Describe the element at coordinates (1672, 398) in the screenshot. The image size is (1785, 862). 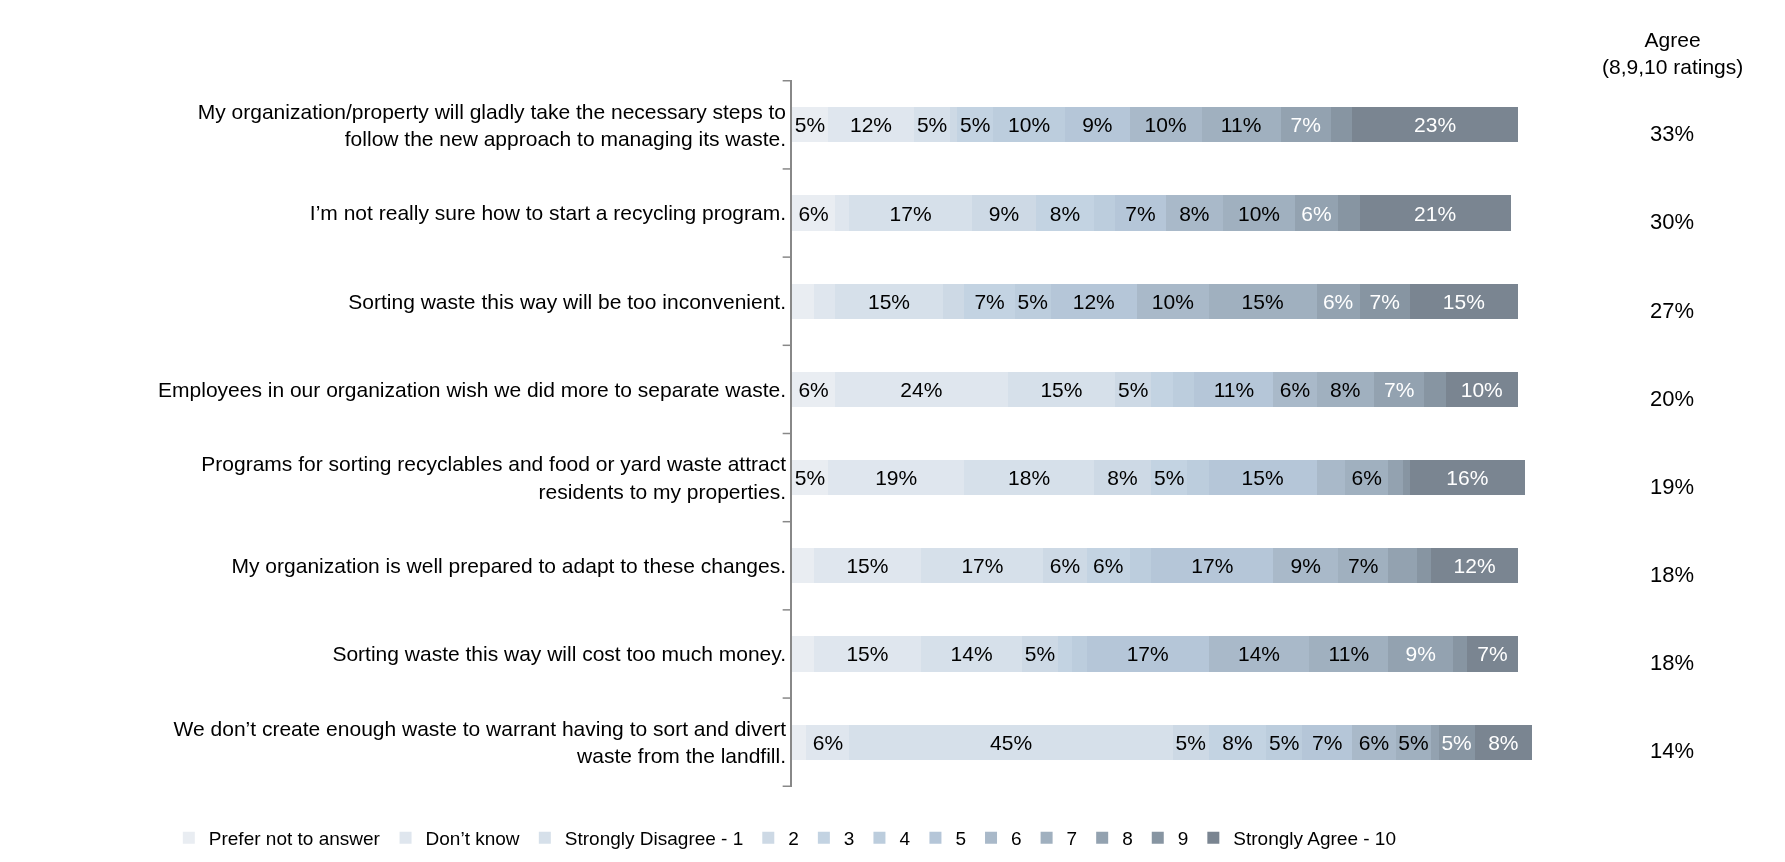
I see `text: 20%` at that location.